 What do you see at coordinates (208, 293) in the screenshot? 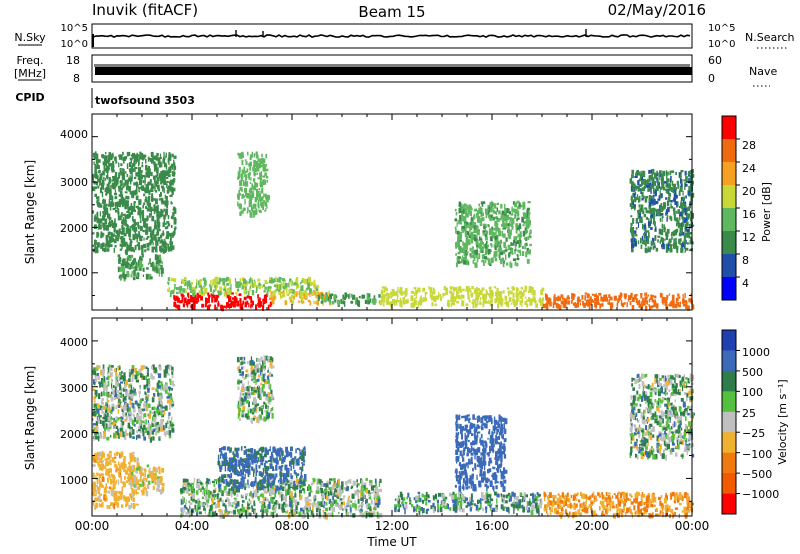
I see `power-cell-r2` at bounding box center [208, 293].